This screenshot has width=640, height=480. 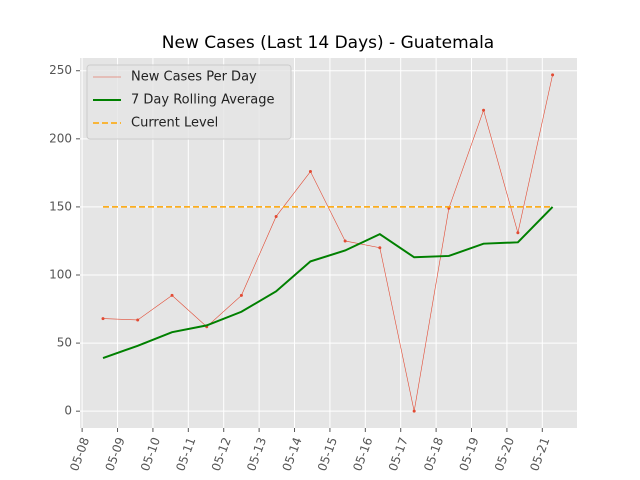 What do you see at coordinates (174, 123) in the screenshot?
I see `legend-label: Current Level` at bounding box center [174, 123].